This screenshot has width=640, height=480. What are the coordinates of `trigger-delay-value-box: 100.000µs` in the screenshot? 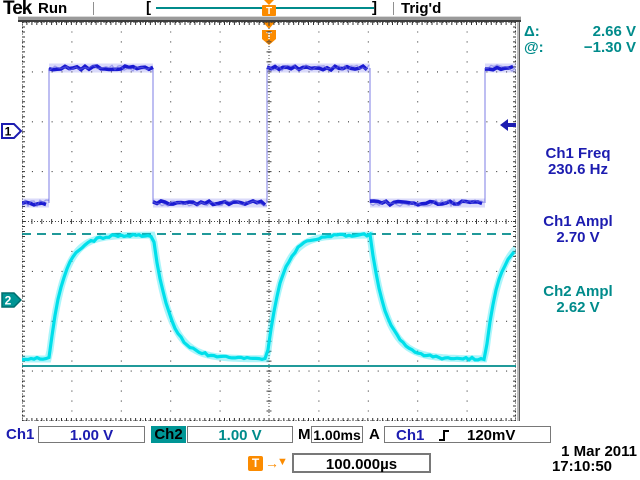 It's located at (361, 463).